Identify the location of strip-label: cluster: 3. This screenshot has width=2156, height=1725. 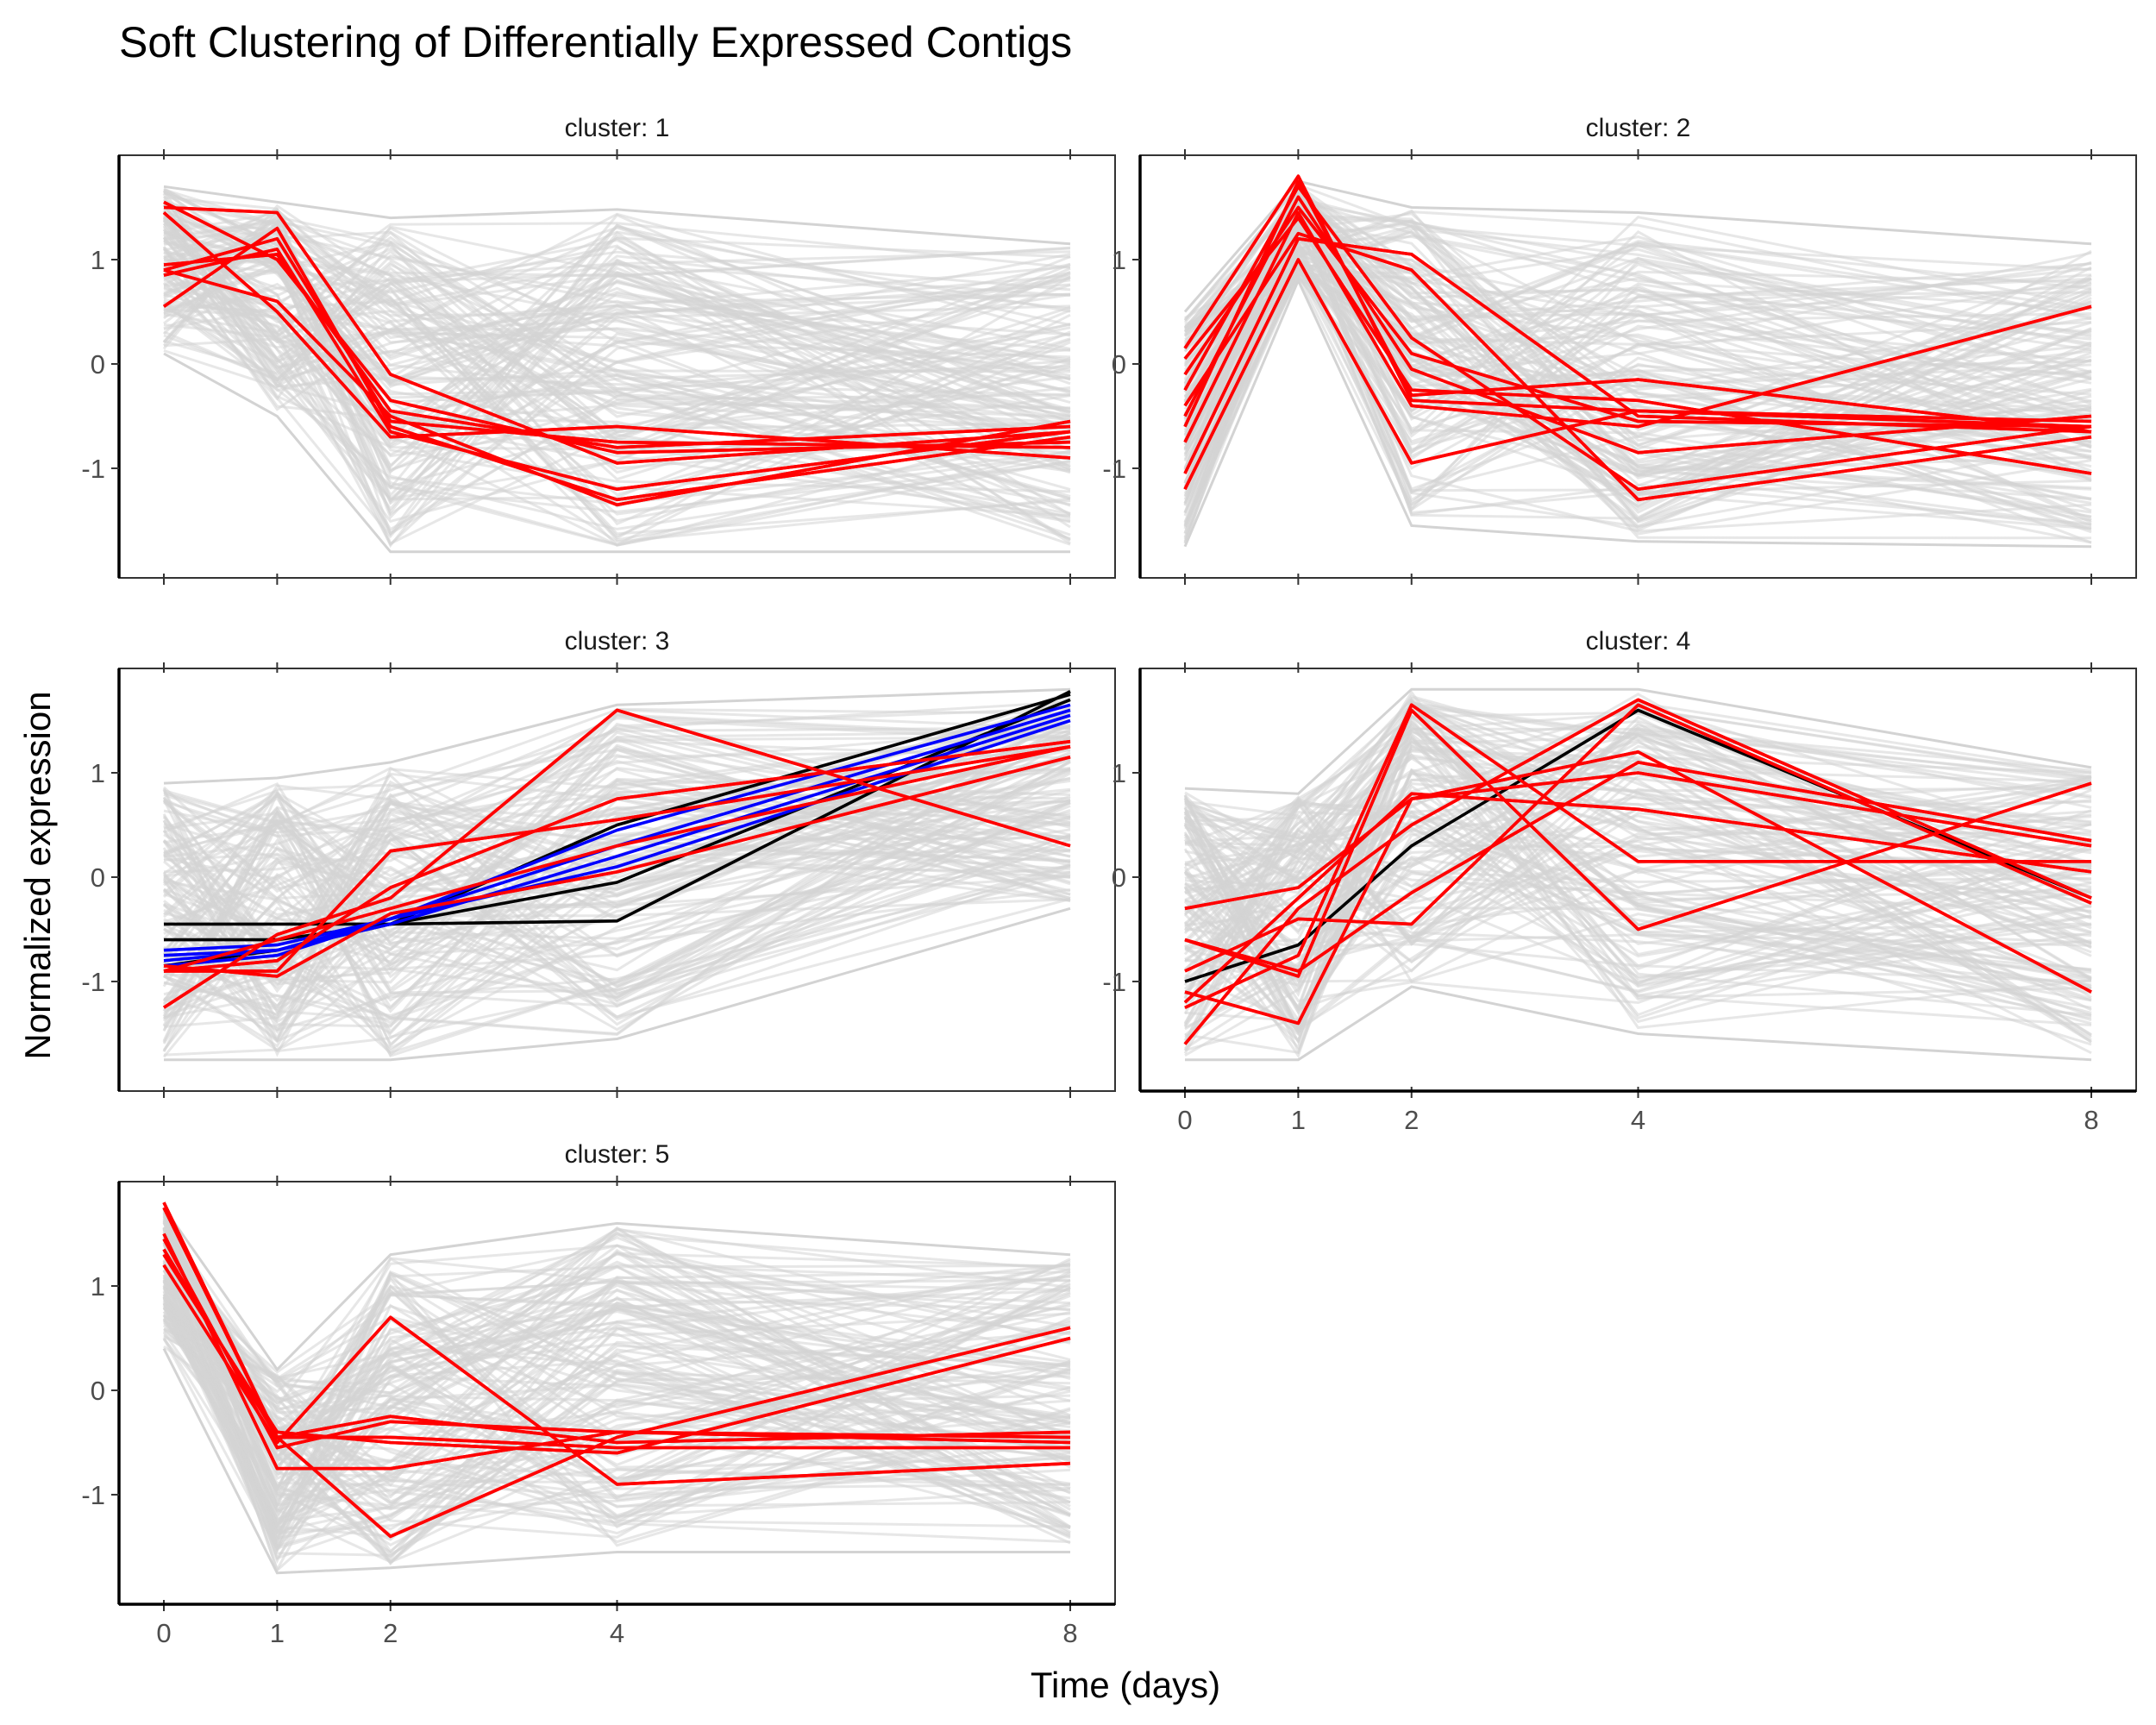
(617, 641).